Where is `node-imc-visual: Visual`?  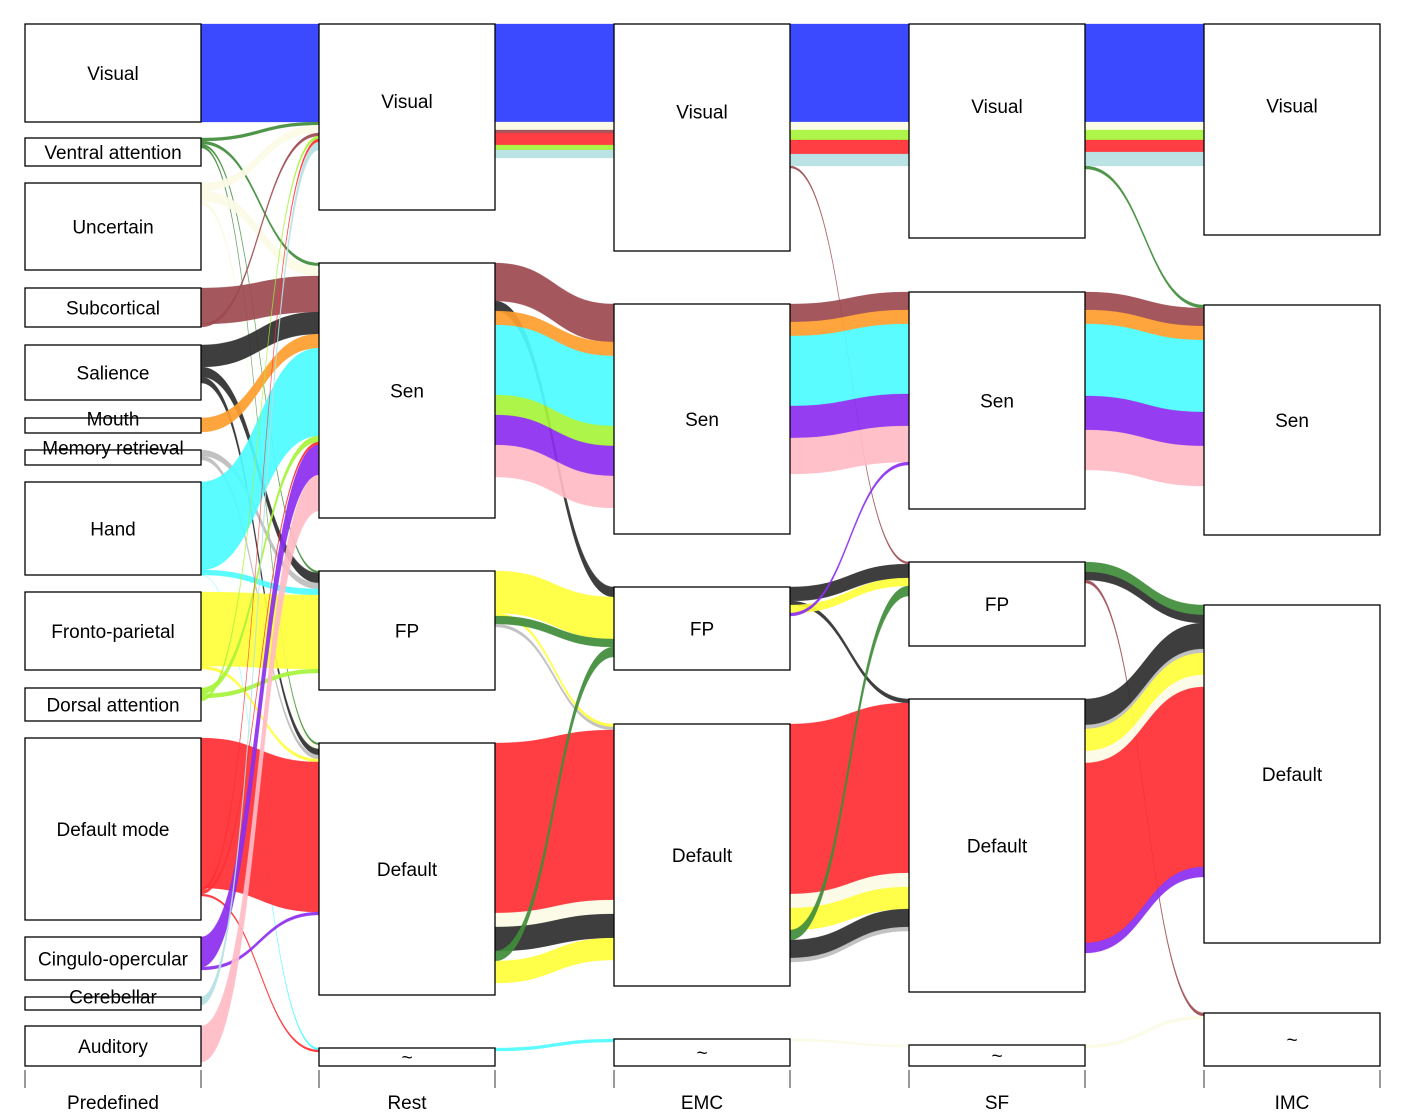 node-imc-visual: Visual is located at coordinates (1292, 129).